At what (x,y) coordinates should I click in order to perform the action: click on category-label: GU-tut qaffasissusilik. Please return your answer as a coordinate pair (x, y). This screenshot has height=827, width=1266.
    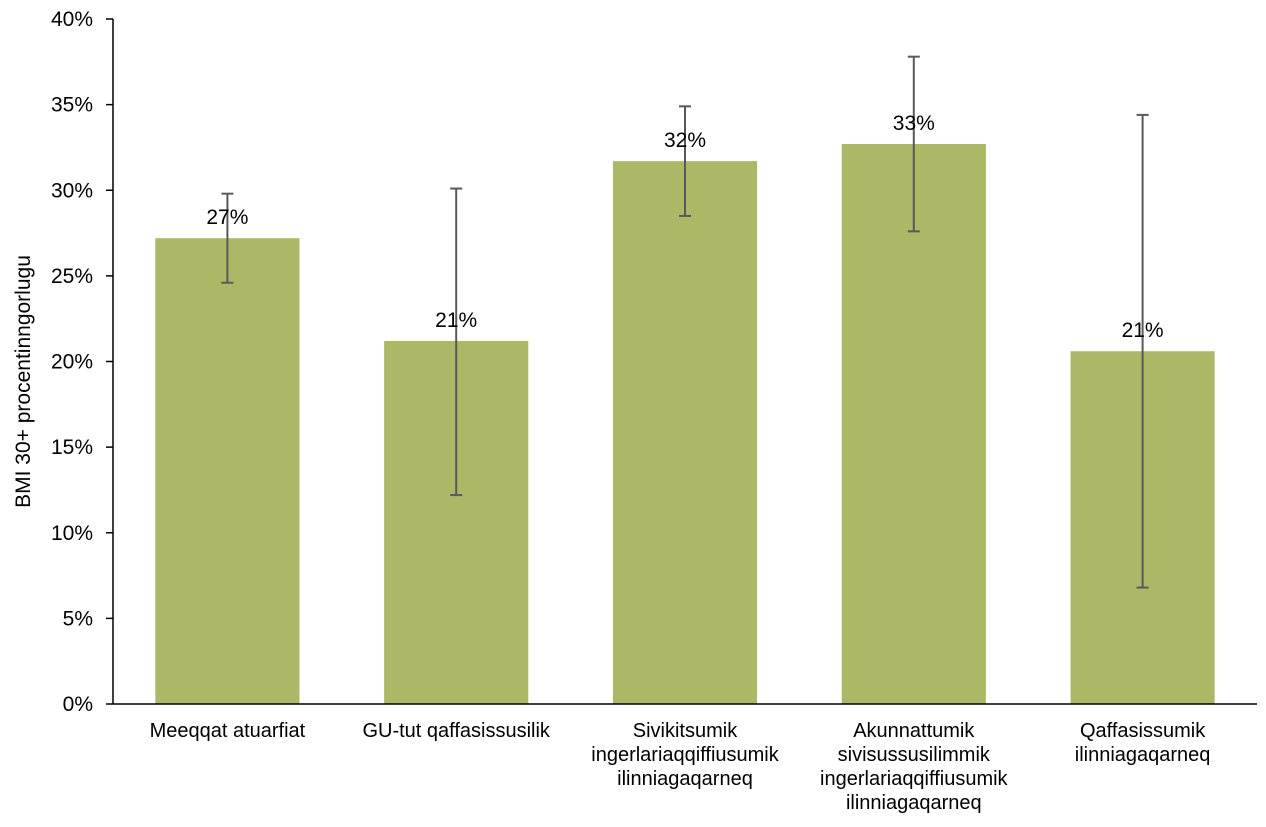
    Looking at the image, I should click on (456, 731).